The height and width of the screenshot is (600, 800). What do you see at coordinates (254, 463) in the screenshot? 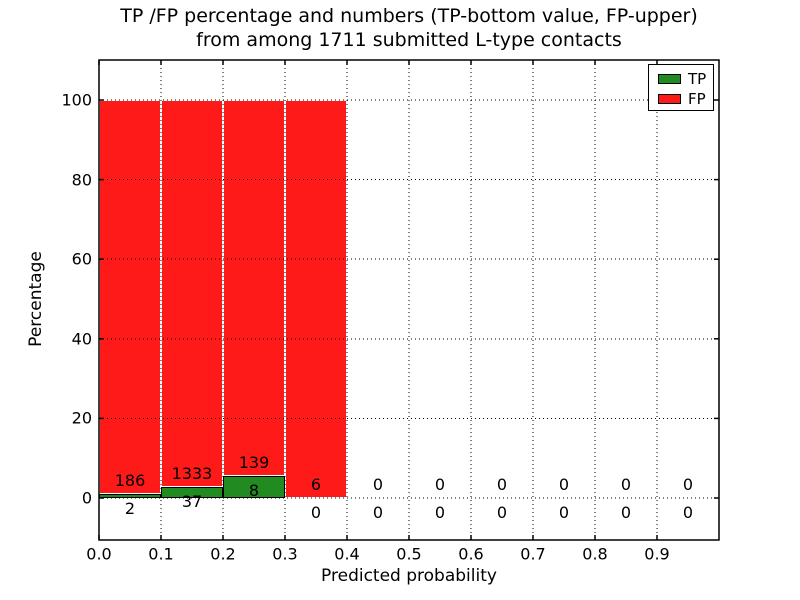
I see `fp-count-label: 139` at bounding box center [254, 463].